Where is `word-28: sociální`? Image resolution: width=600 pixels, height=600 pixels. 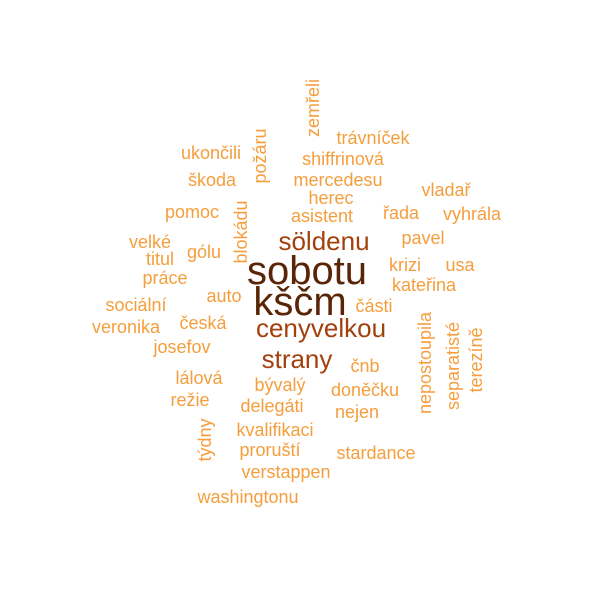 word-28: sociální is located at coordinates (136, 305).